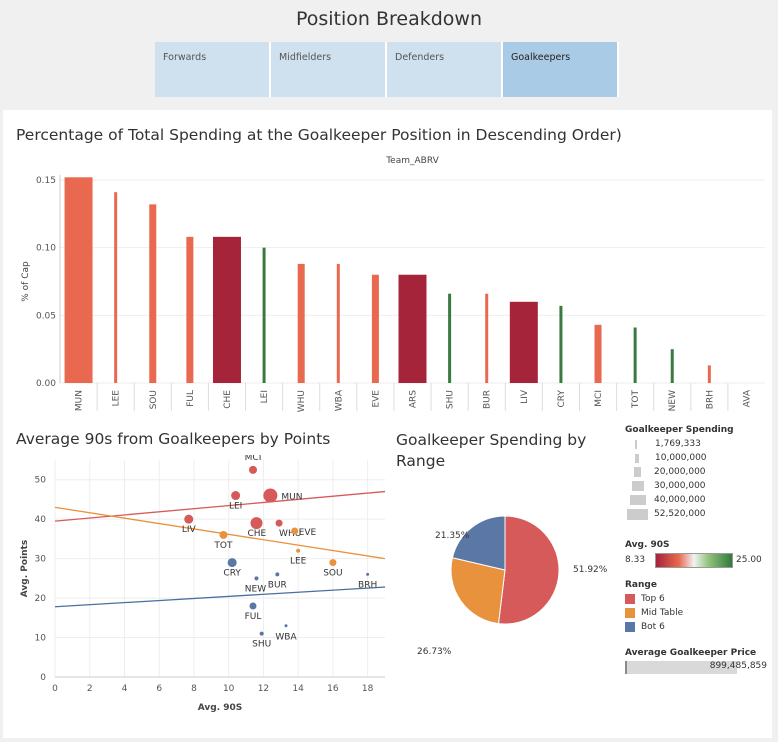  I want to click on bar-x-tick-label: CHE, so click(228, 399).